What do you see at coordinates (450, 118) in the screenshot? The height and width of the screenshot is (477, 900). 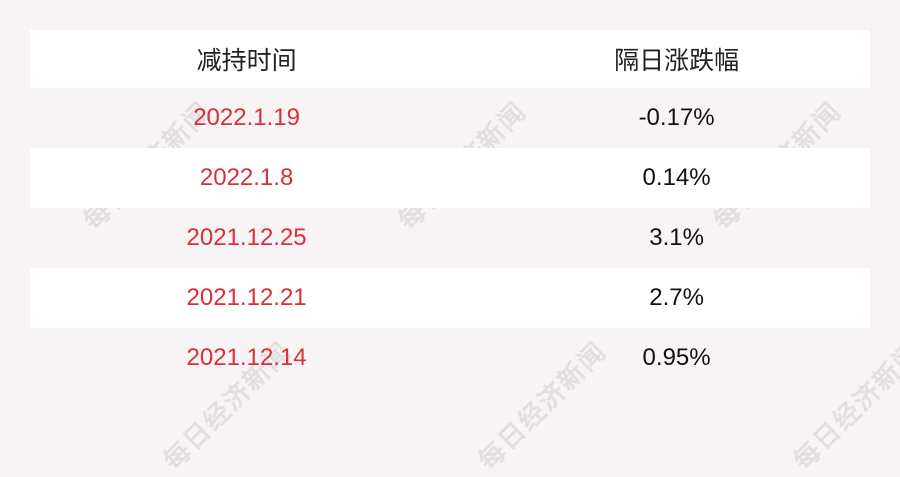 I see `table-row: 2022.1.19 -0.17%` at bounding box center [450, 118].